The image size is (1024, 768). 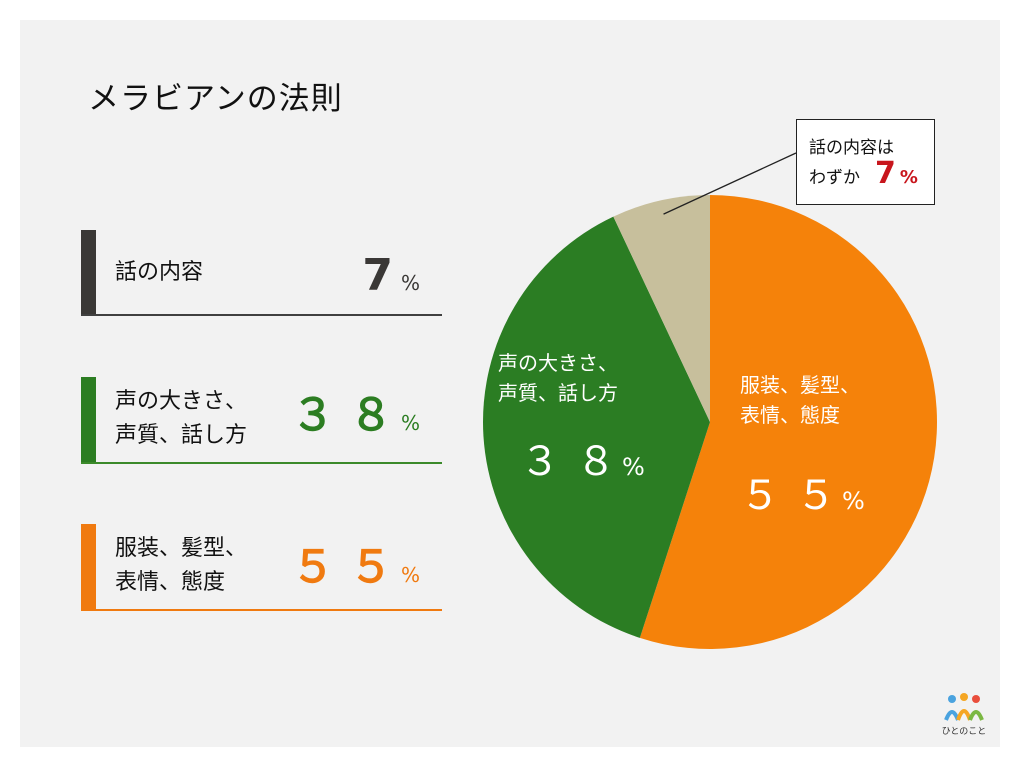 What do you see at coordinates (159, 272) in the screenshot?
I see `legend-label-content: 話の内容` at bounding box center [159, 272].